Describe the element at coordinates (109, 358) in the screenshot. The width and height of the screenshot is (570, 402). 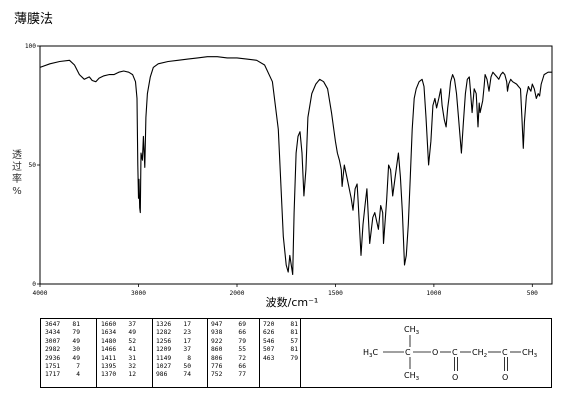
I see `peak-wavenumber: 1411` at that location.